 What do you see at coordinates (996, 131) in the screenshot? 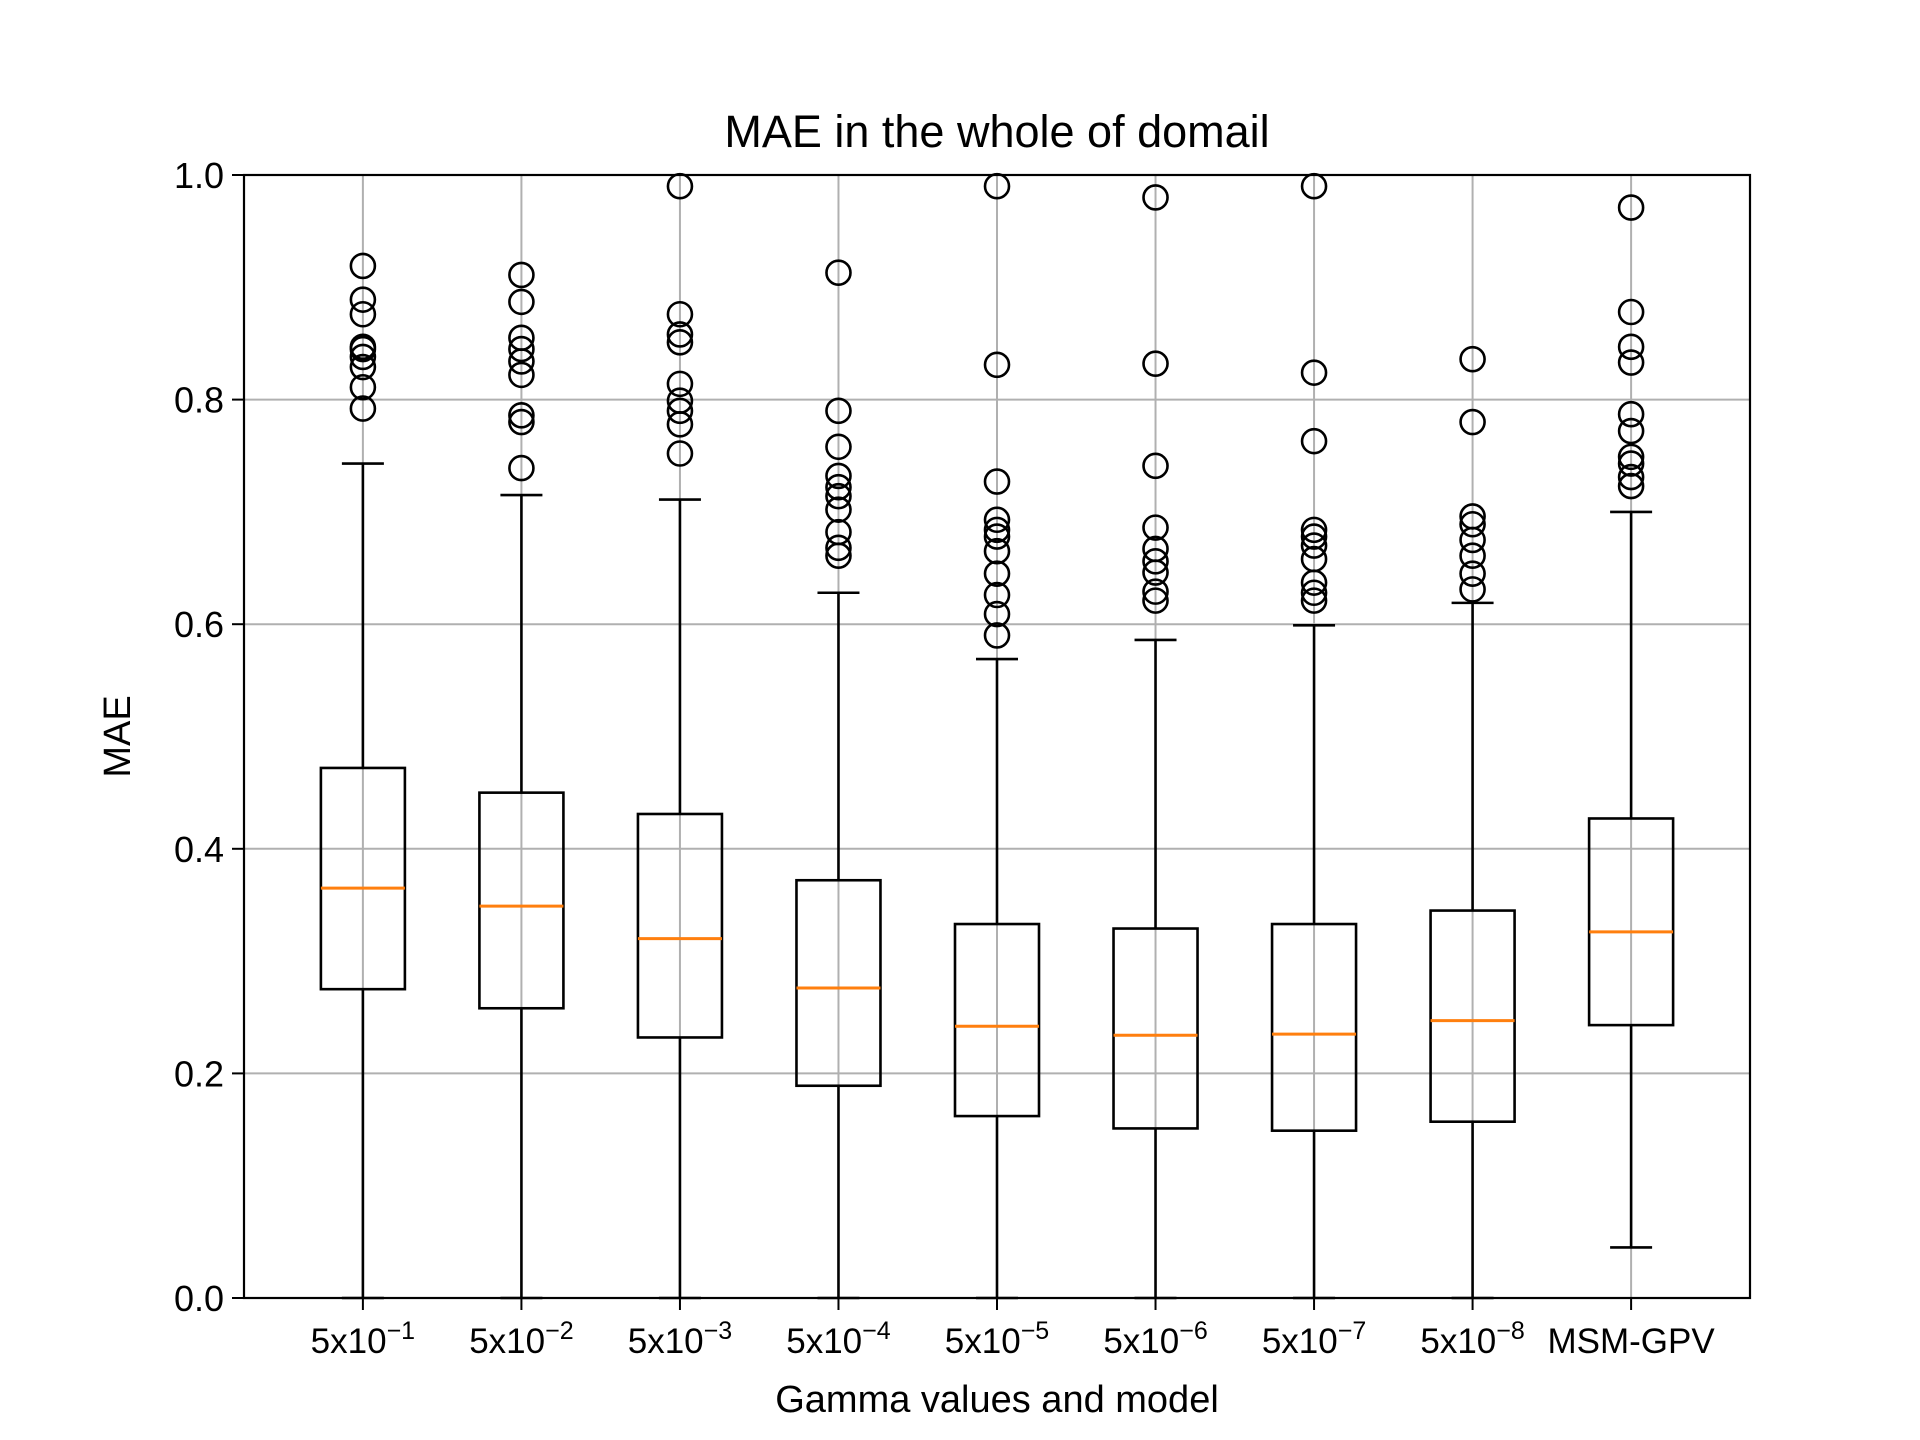
I see `chart-title: MAE in the whole of domail` at bounding box center [996, 131].